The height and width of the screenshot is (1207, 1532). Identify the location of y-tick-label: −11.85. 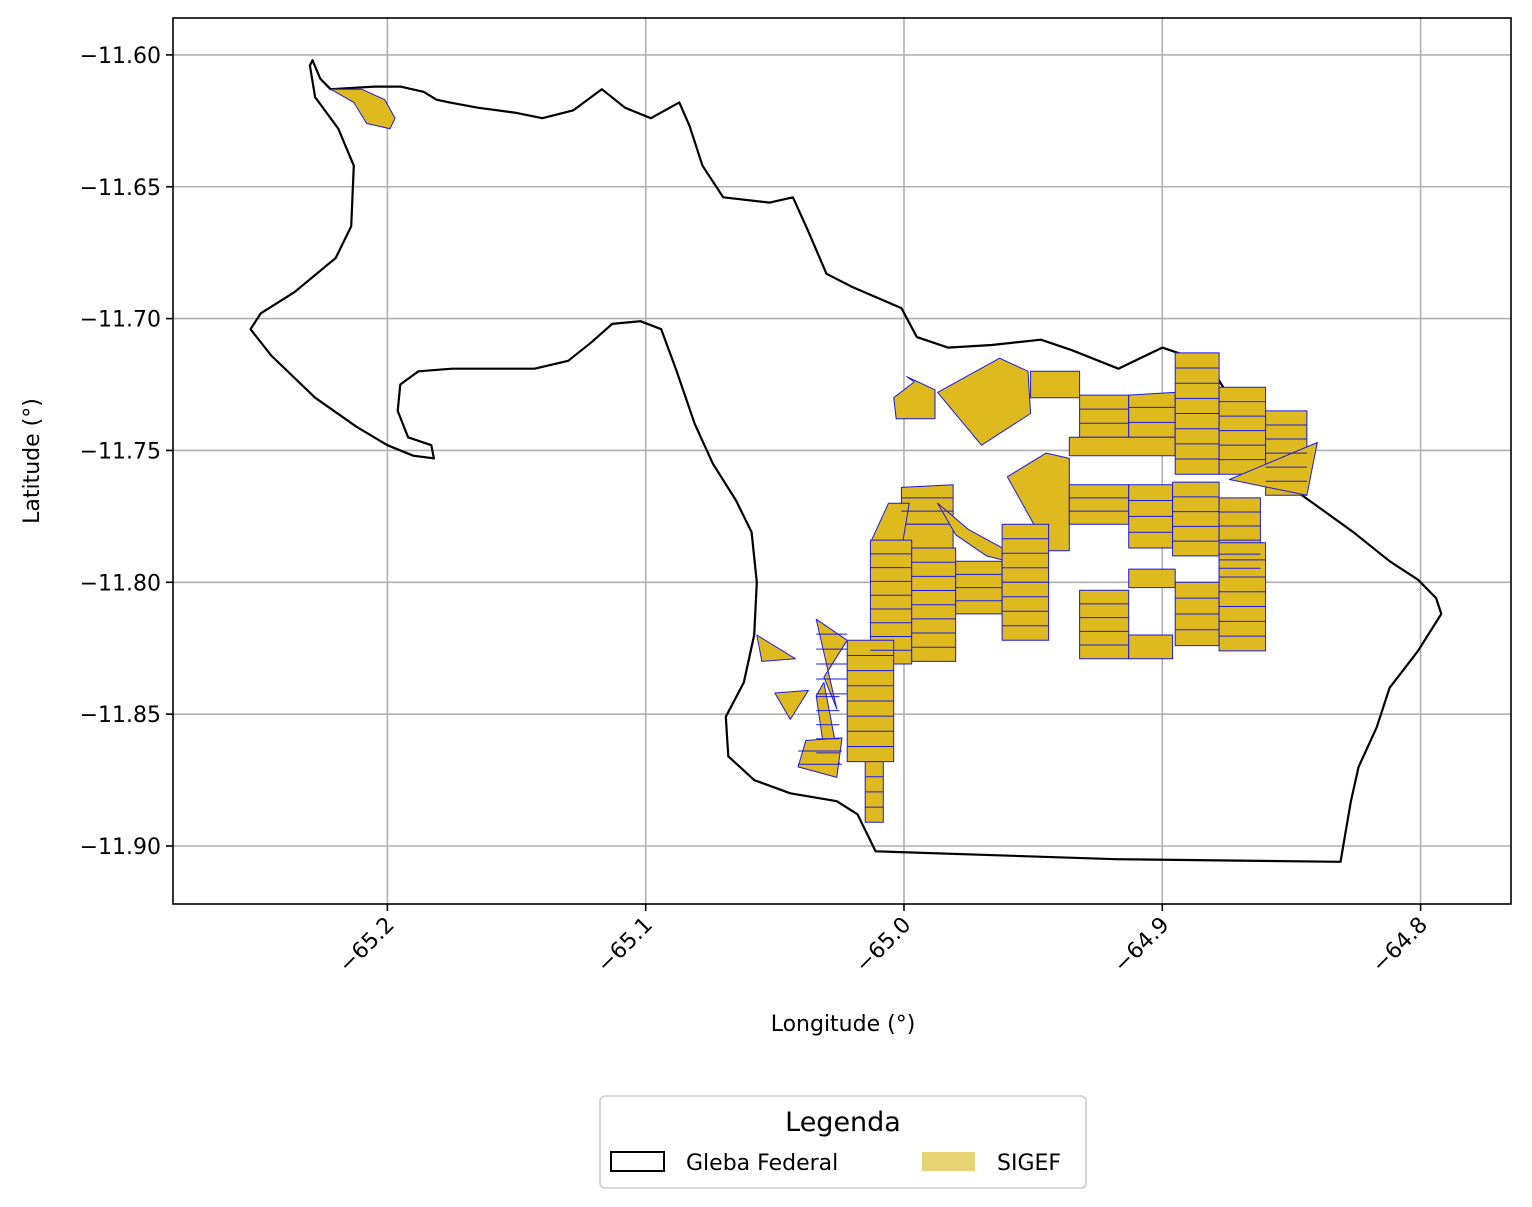
(120, 715).